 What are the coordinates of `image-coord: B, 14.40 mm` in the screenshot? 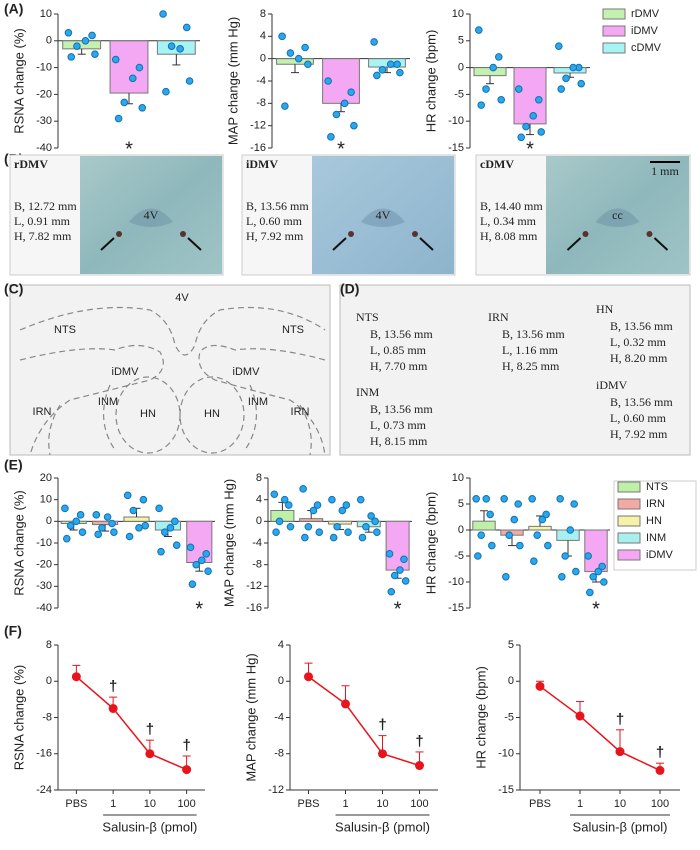 It's located at (511, 206).